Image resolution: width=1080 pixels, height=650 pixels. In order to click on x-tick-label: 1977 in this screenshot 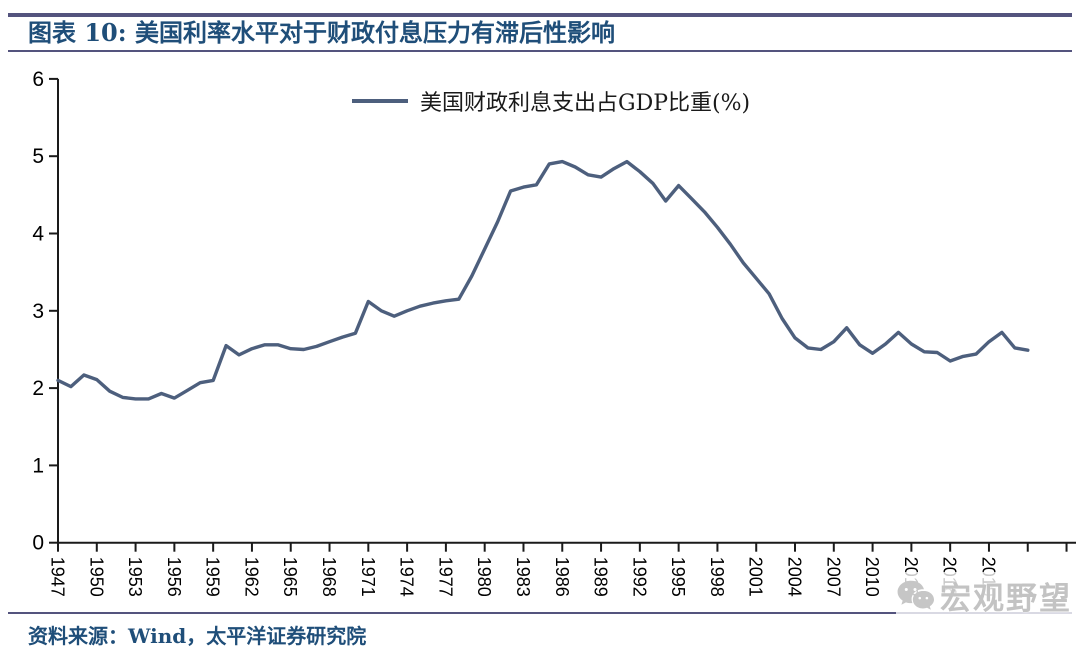, I will do `click(445, 577)`.